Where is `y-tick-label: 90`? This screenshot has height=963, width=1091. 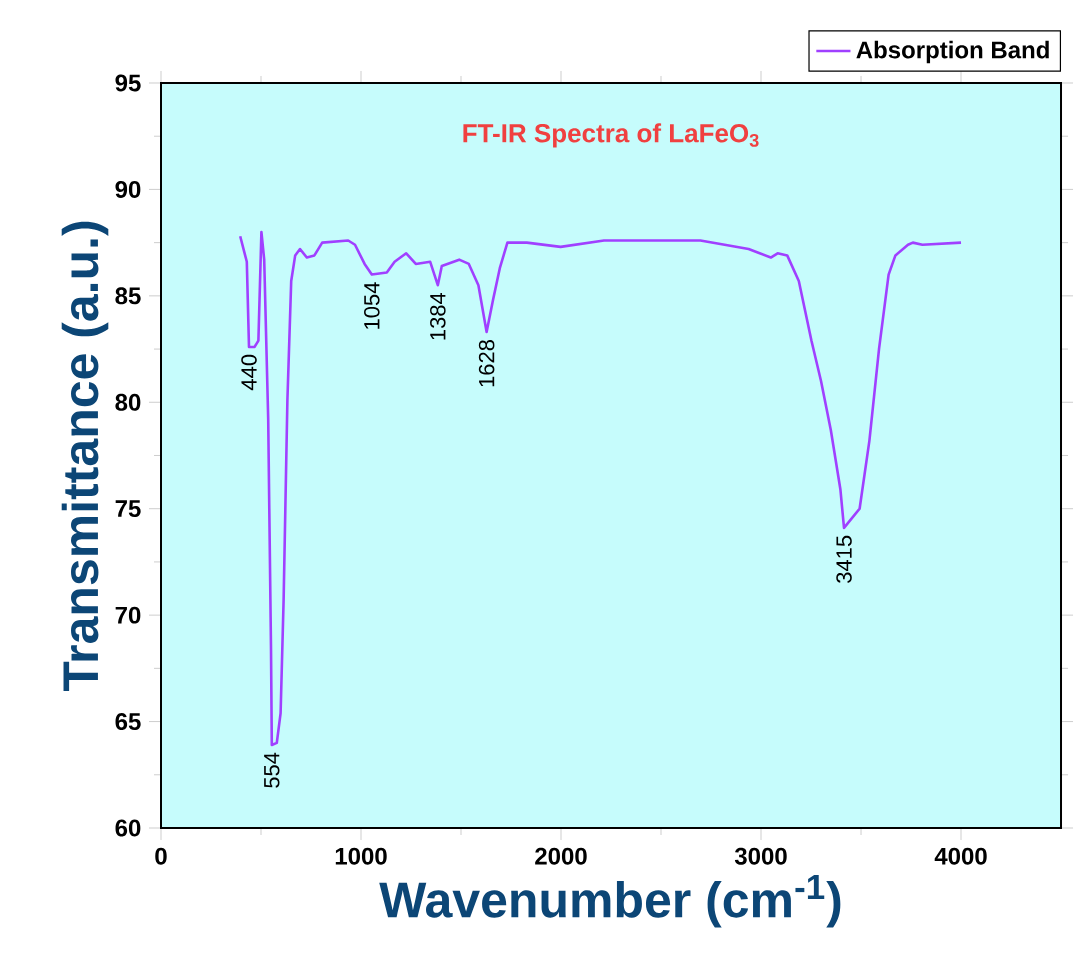
y-tick-label: 90 is located at coordinates (128, 189).